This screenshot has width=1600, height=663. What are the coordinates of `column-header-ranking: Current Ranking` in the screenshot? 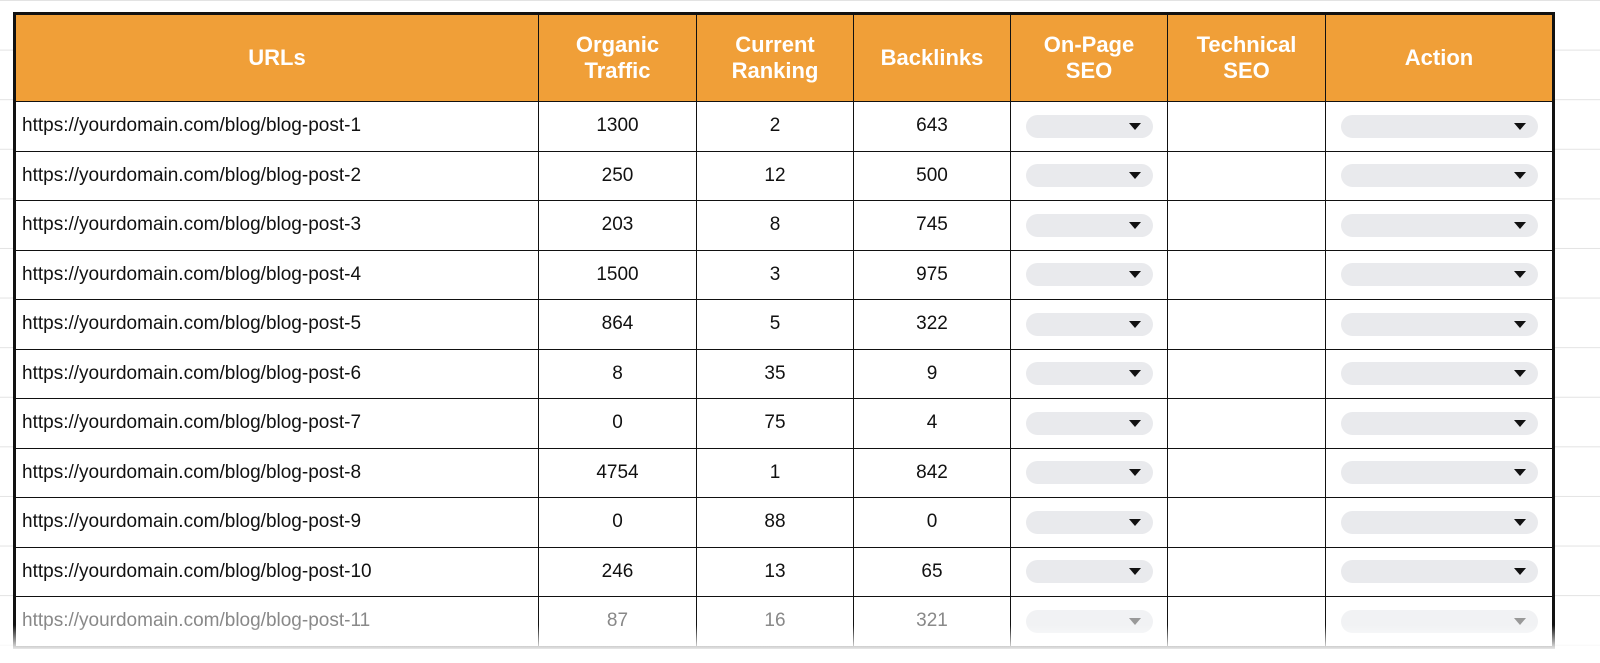 It's located at (775, 57).